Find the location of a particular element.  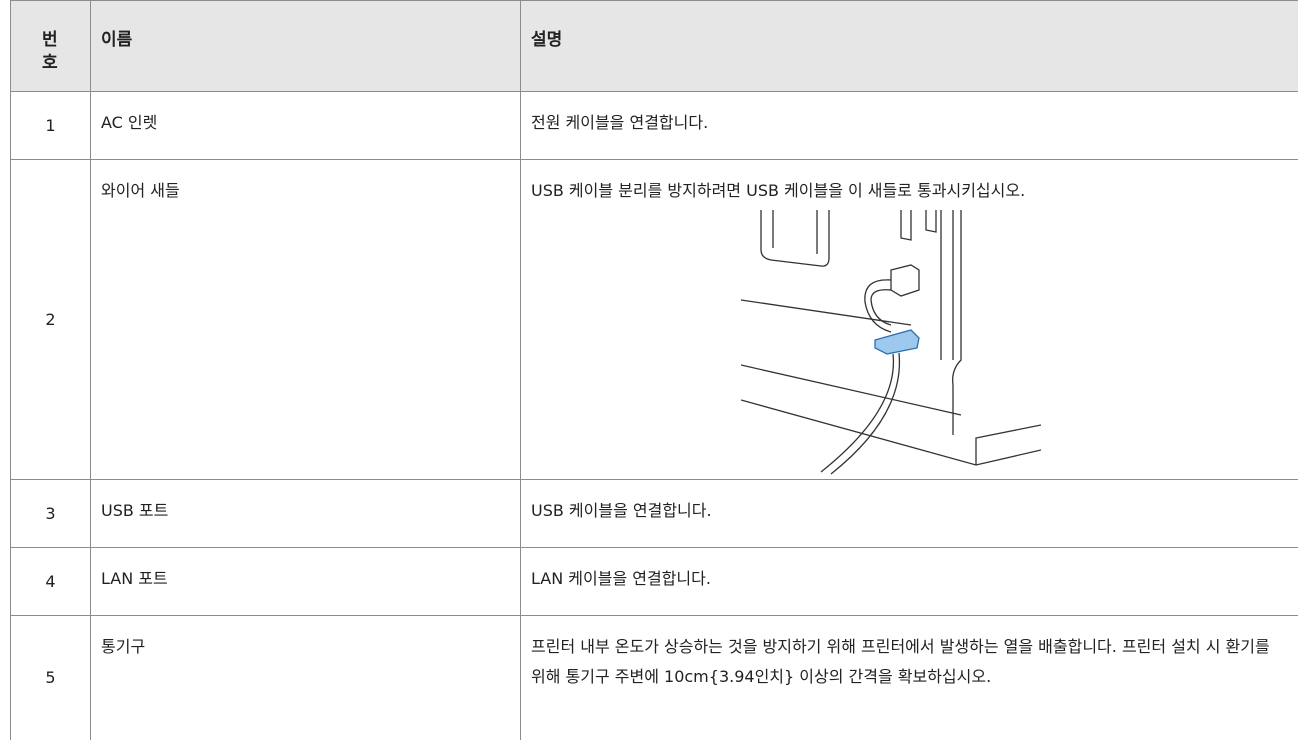

cell-text: 5 is located at coordinates (50, 677).